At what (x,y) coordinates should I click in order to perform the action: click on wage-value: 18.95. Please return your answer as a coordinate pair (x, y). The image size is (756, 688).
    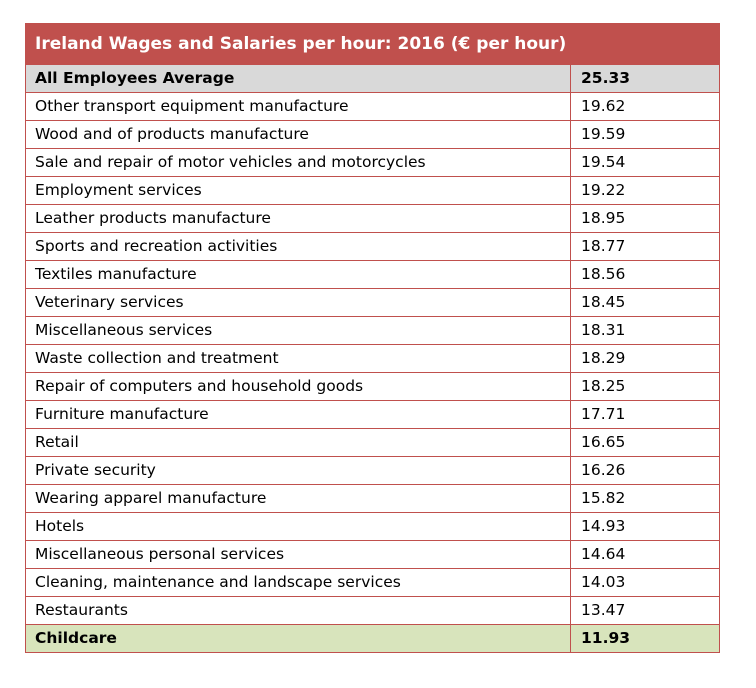
    Looking at the image, I should click on (645, 218).